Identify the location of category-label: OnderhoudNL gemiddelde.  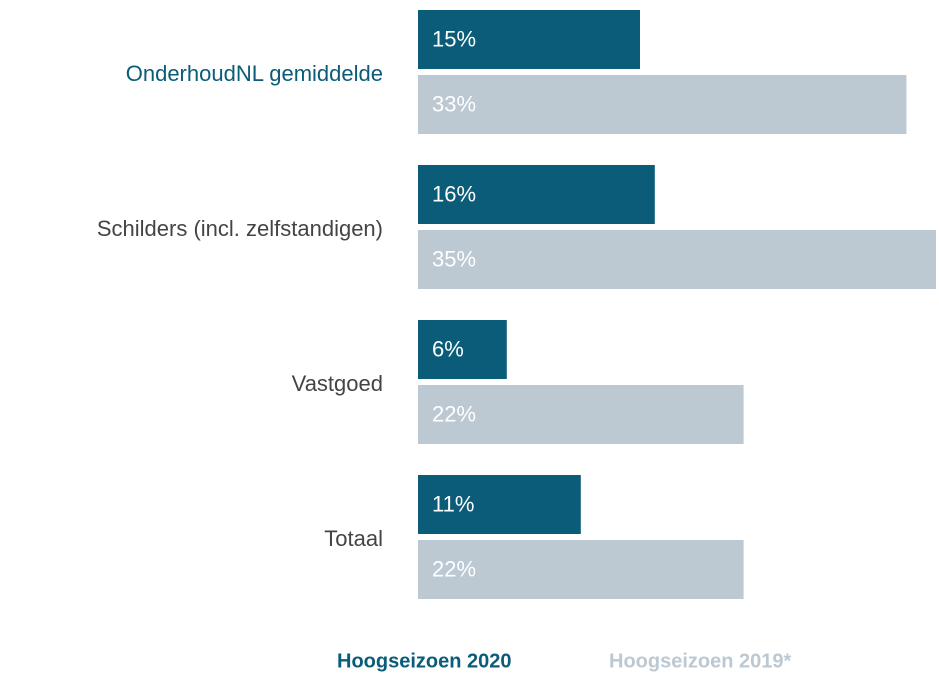
(254, 73).